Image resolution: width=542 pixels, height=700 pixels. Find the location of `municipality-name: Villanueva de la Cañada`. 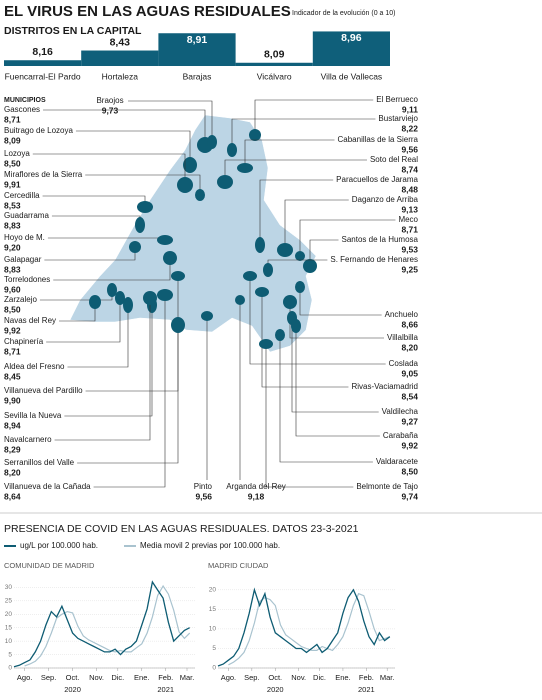

municipality-name: Villanueva de la Cañada is located at coordinates (47, 486).